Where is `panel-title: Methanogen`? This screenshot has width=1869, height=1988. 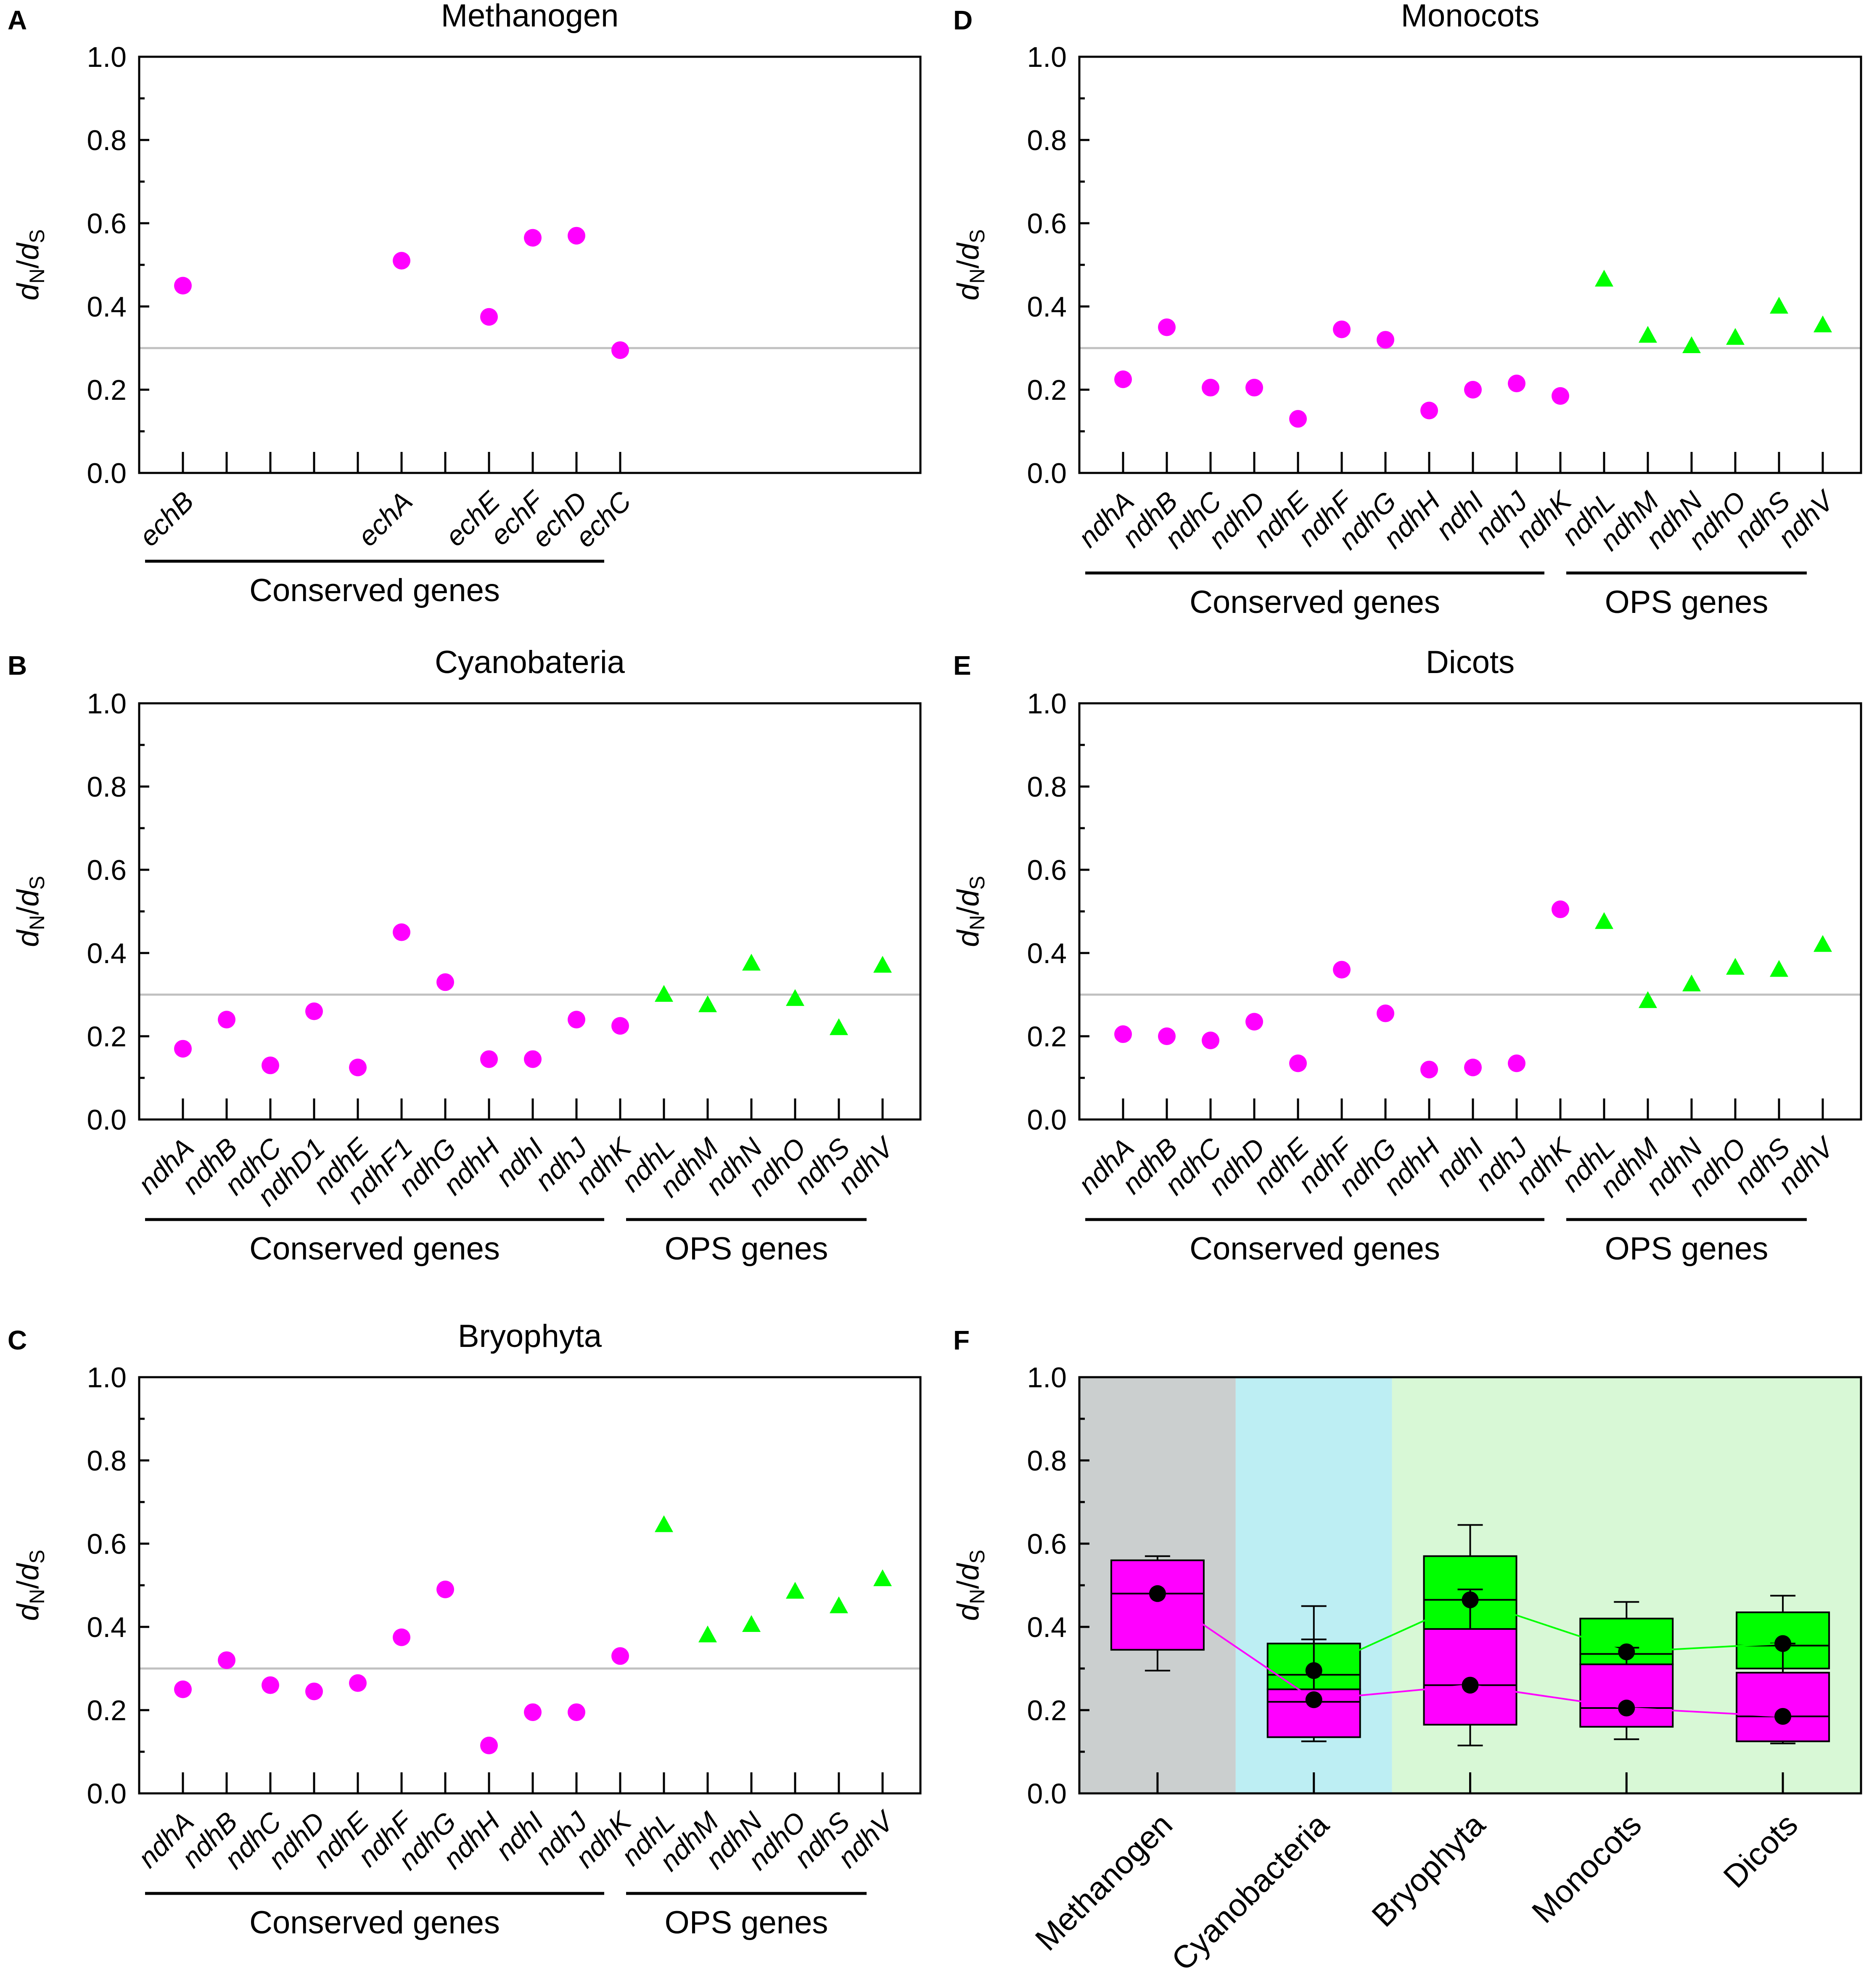
panel-title: Methanogen is located at coordinates (530, 17).